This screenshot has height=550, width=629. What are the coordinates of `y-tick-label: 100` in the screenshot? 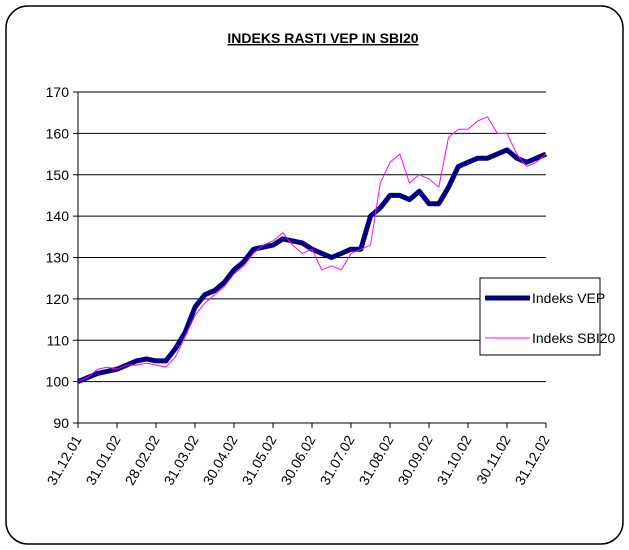 It's located at (58, 382).